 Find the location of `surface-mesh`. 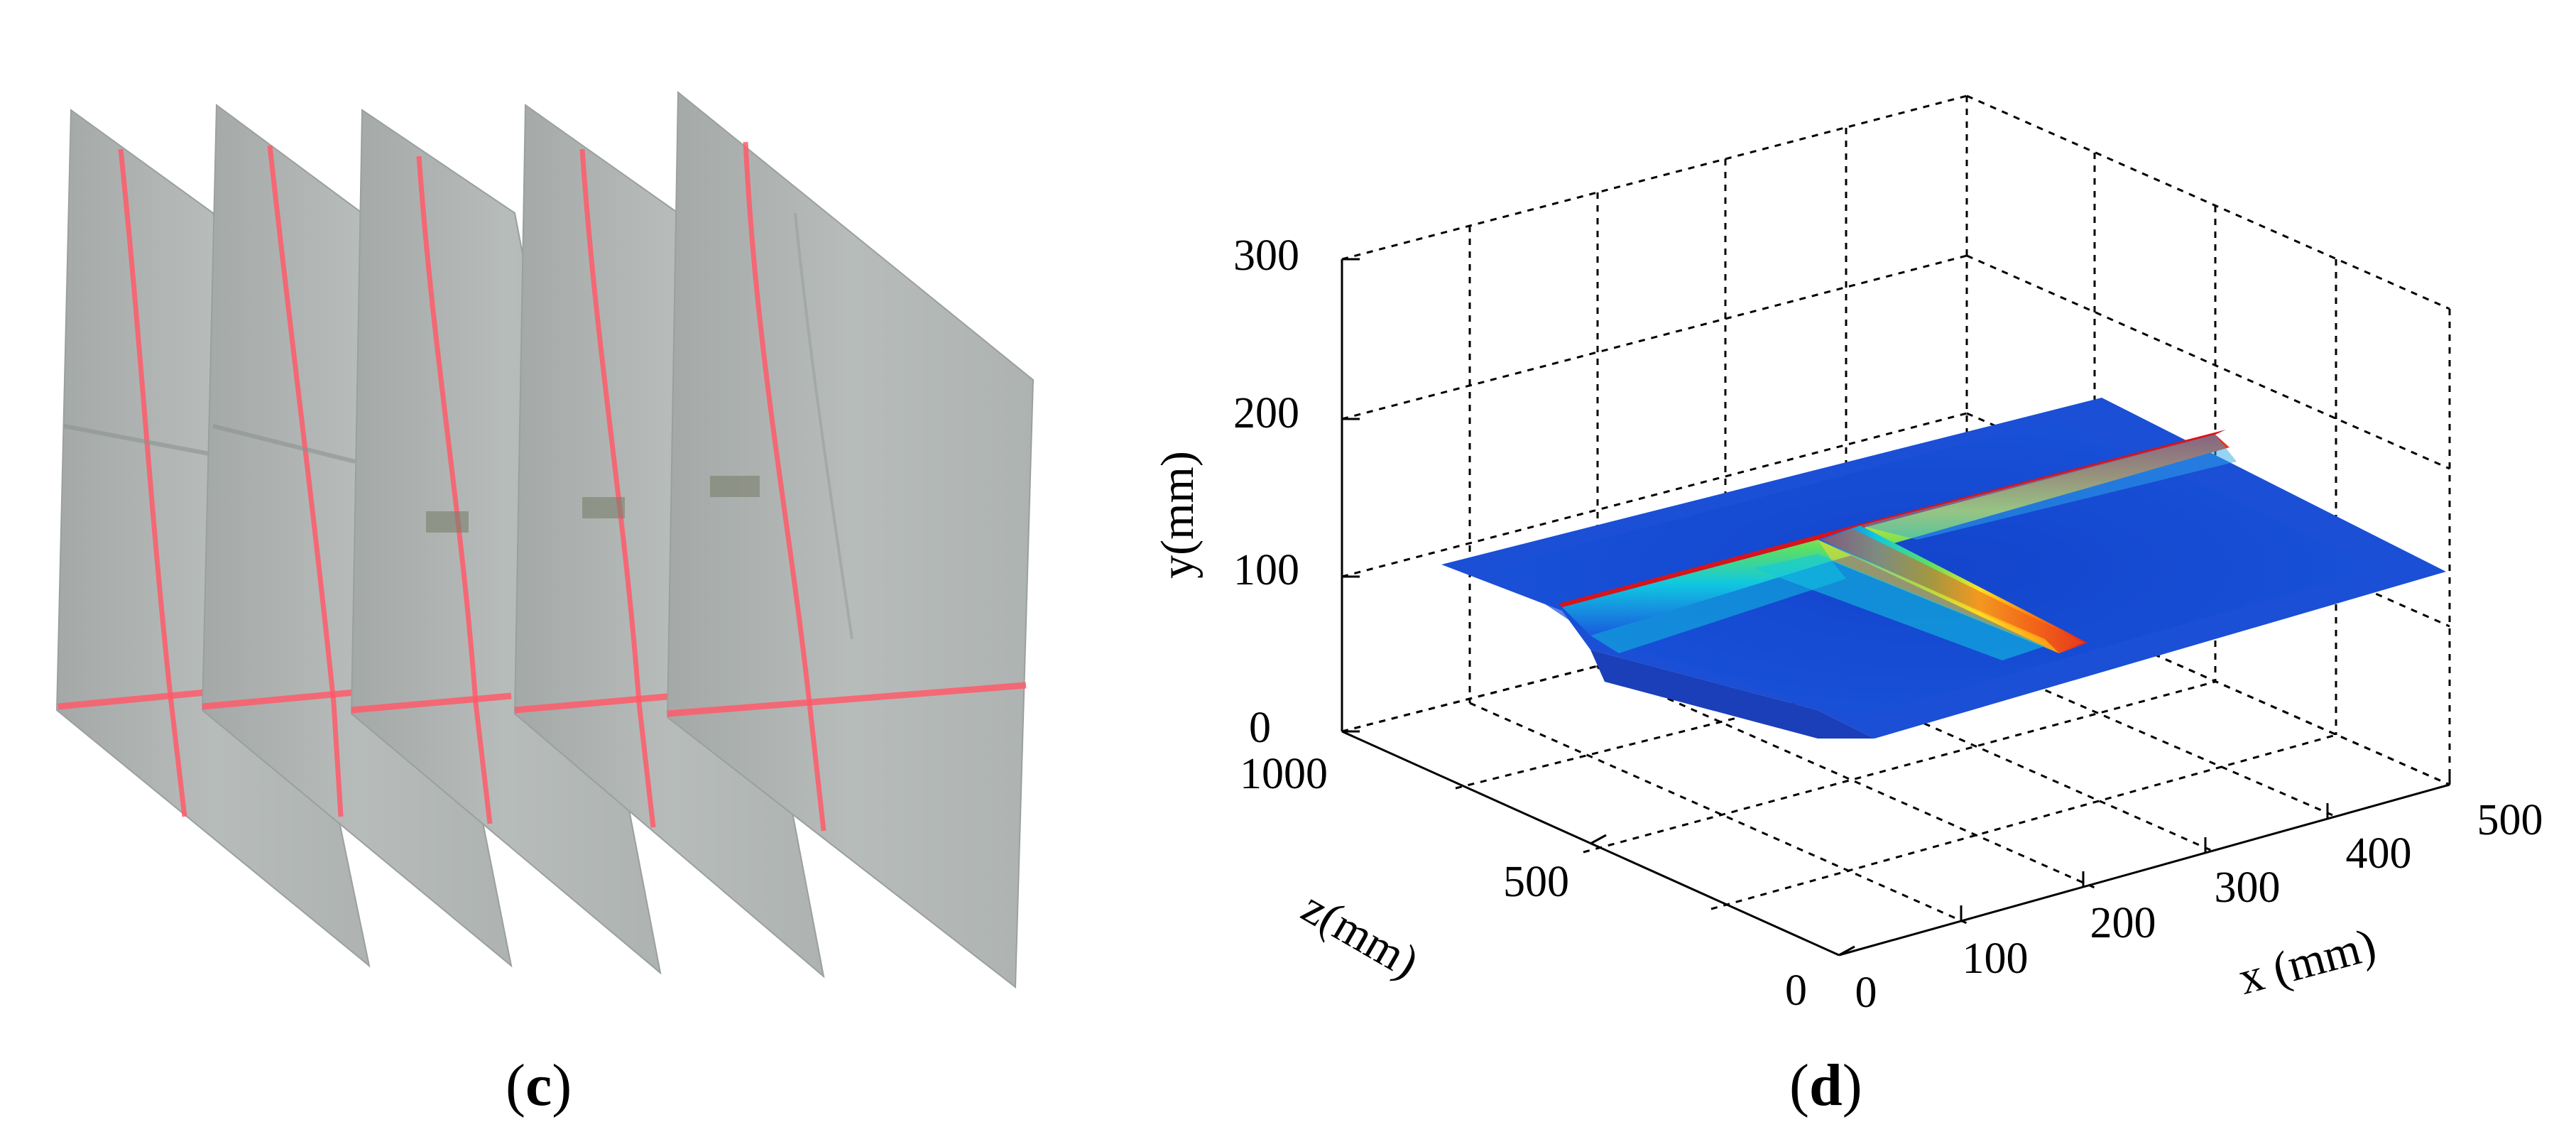

surface-mesh is located at coordinates (1943, 568).